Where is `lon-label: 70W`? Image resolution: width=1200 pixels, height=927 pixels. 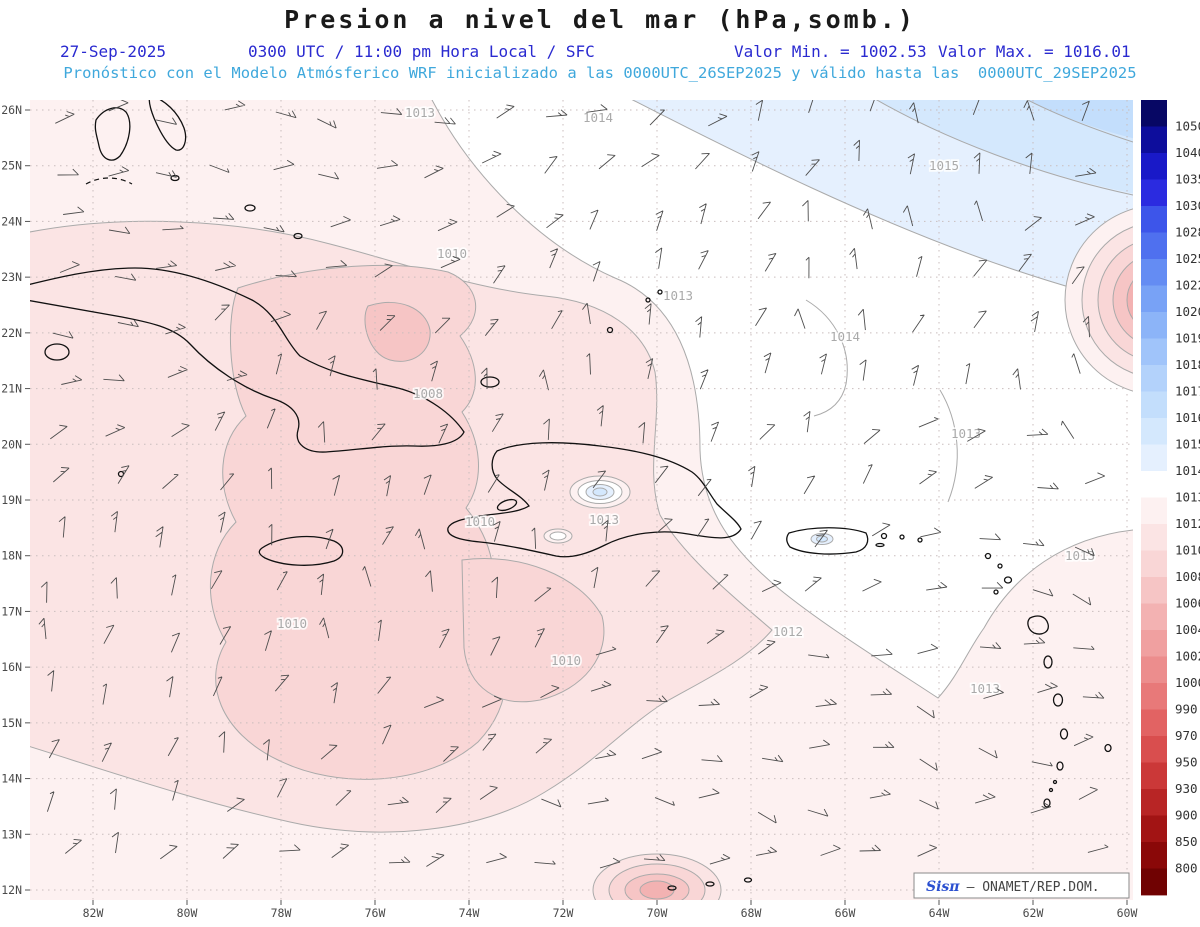 lon-label: 70W is located at coordinates (657, 913).